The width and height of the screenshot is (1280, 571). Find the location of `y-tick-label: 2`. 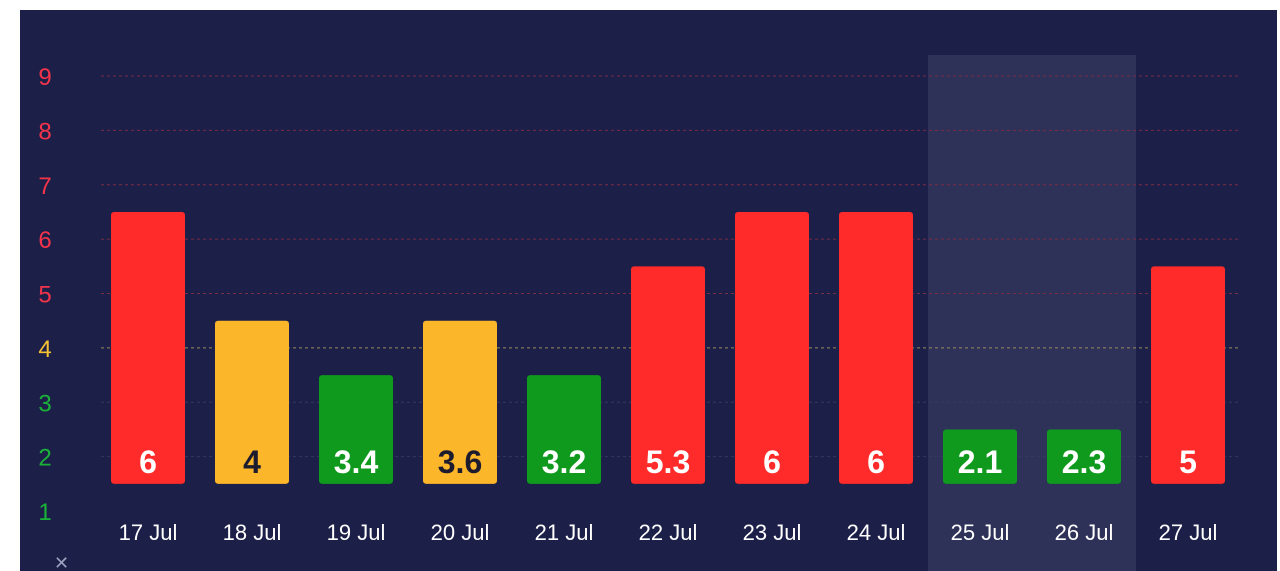

y-tick-label: 2 is located at coordinates (44, 458).